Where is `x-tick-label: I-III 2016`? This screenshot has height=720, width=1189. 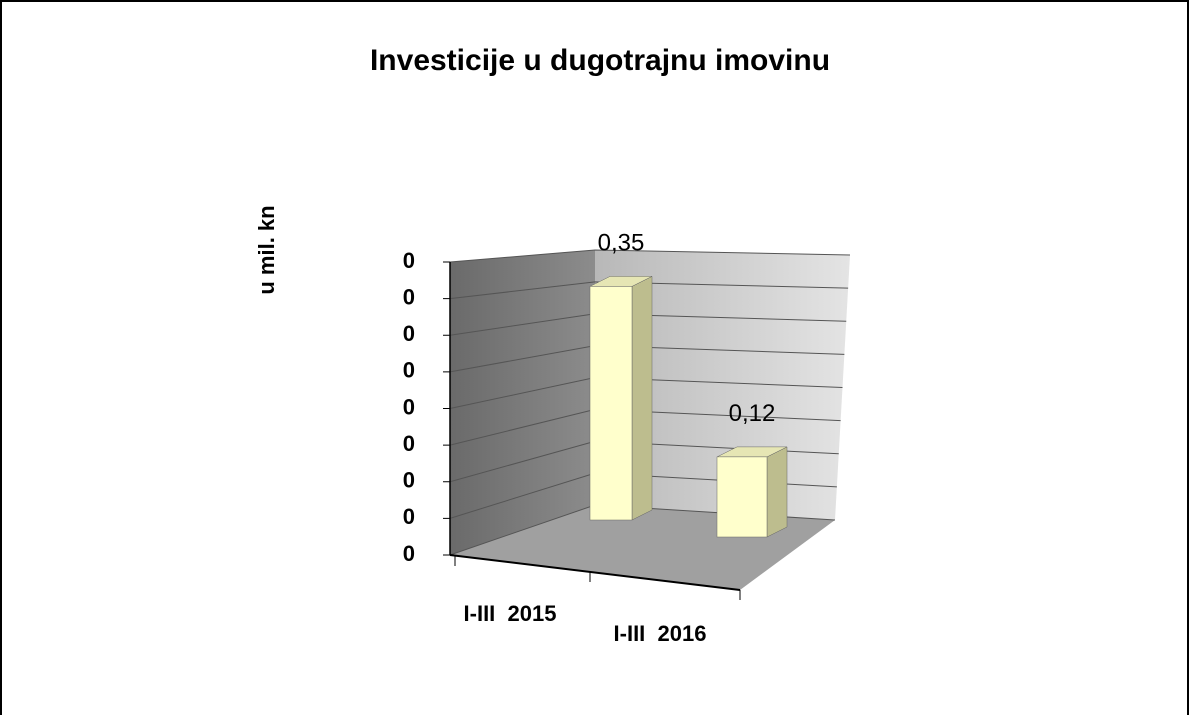
x-tick-label: I-III 2016 is located at coordinates (660, 633).